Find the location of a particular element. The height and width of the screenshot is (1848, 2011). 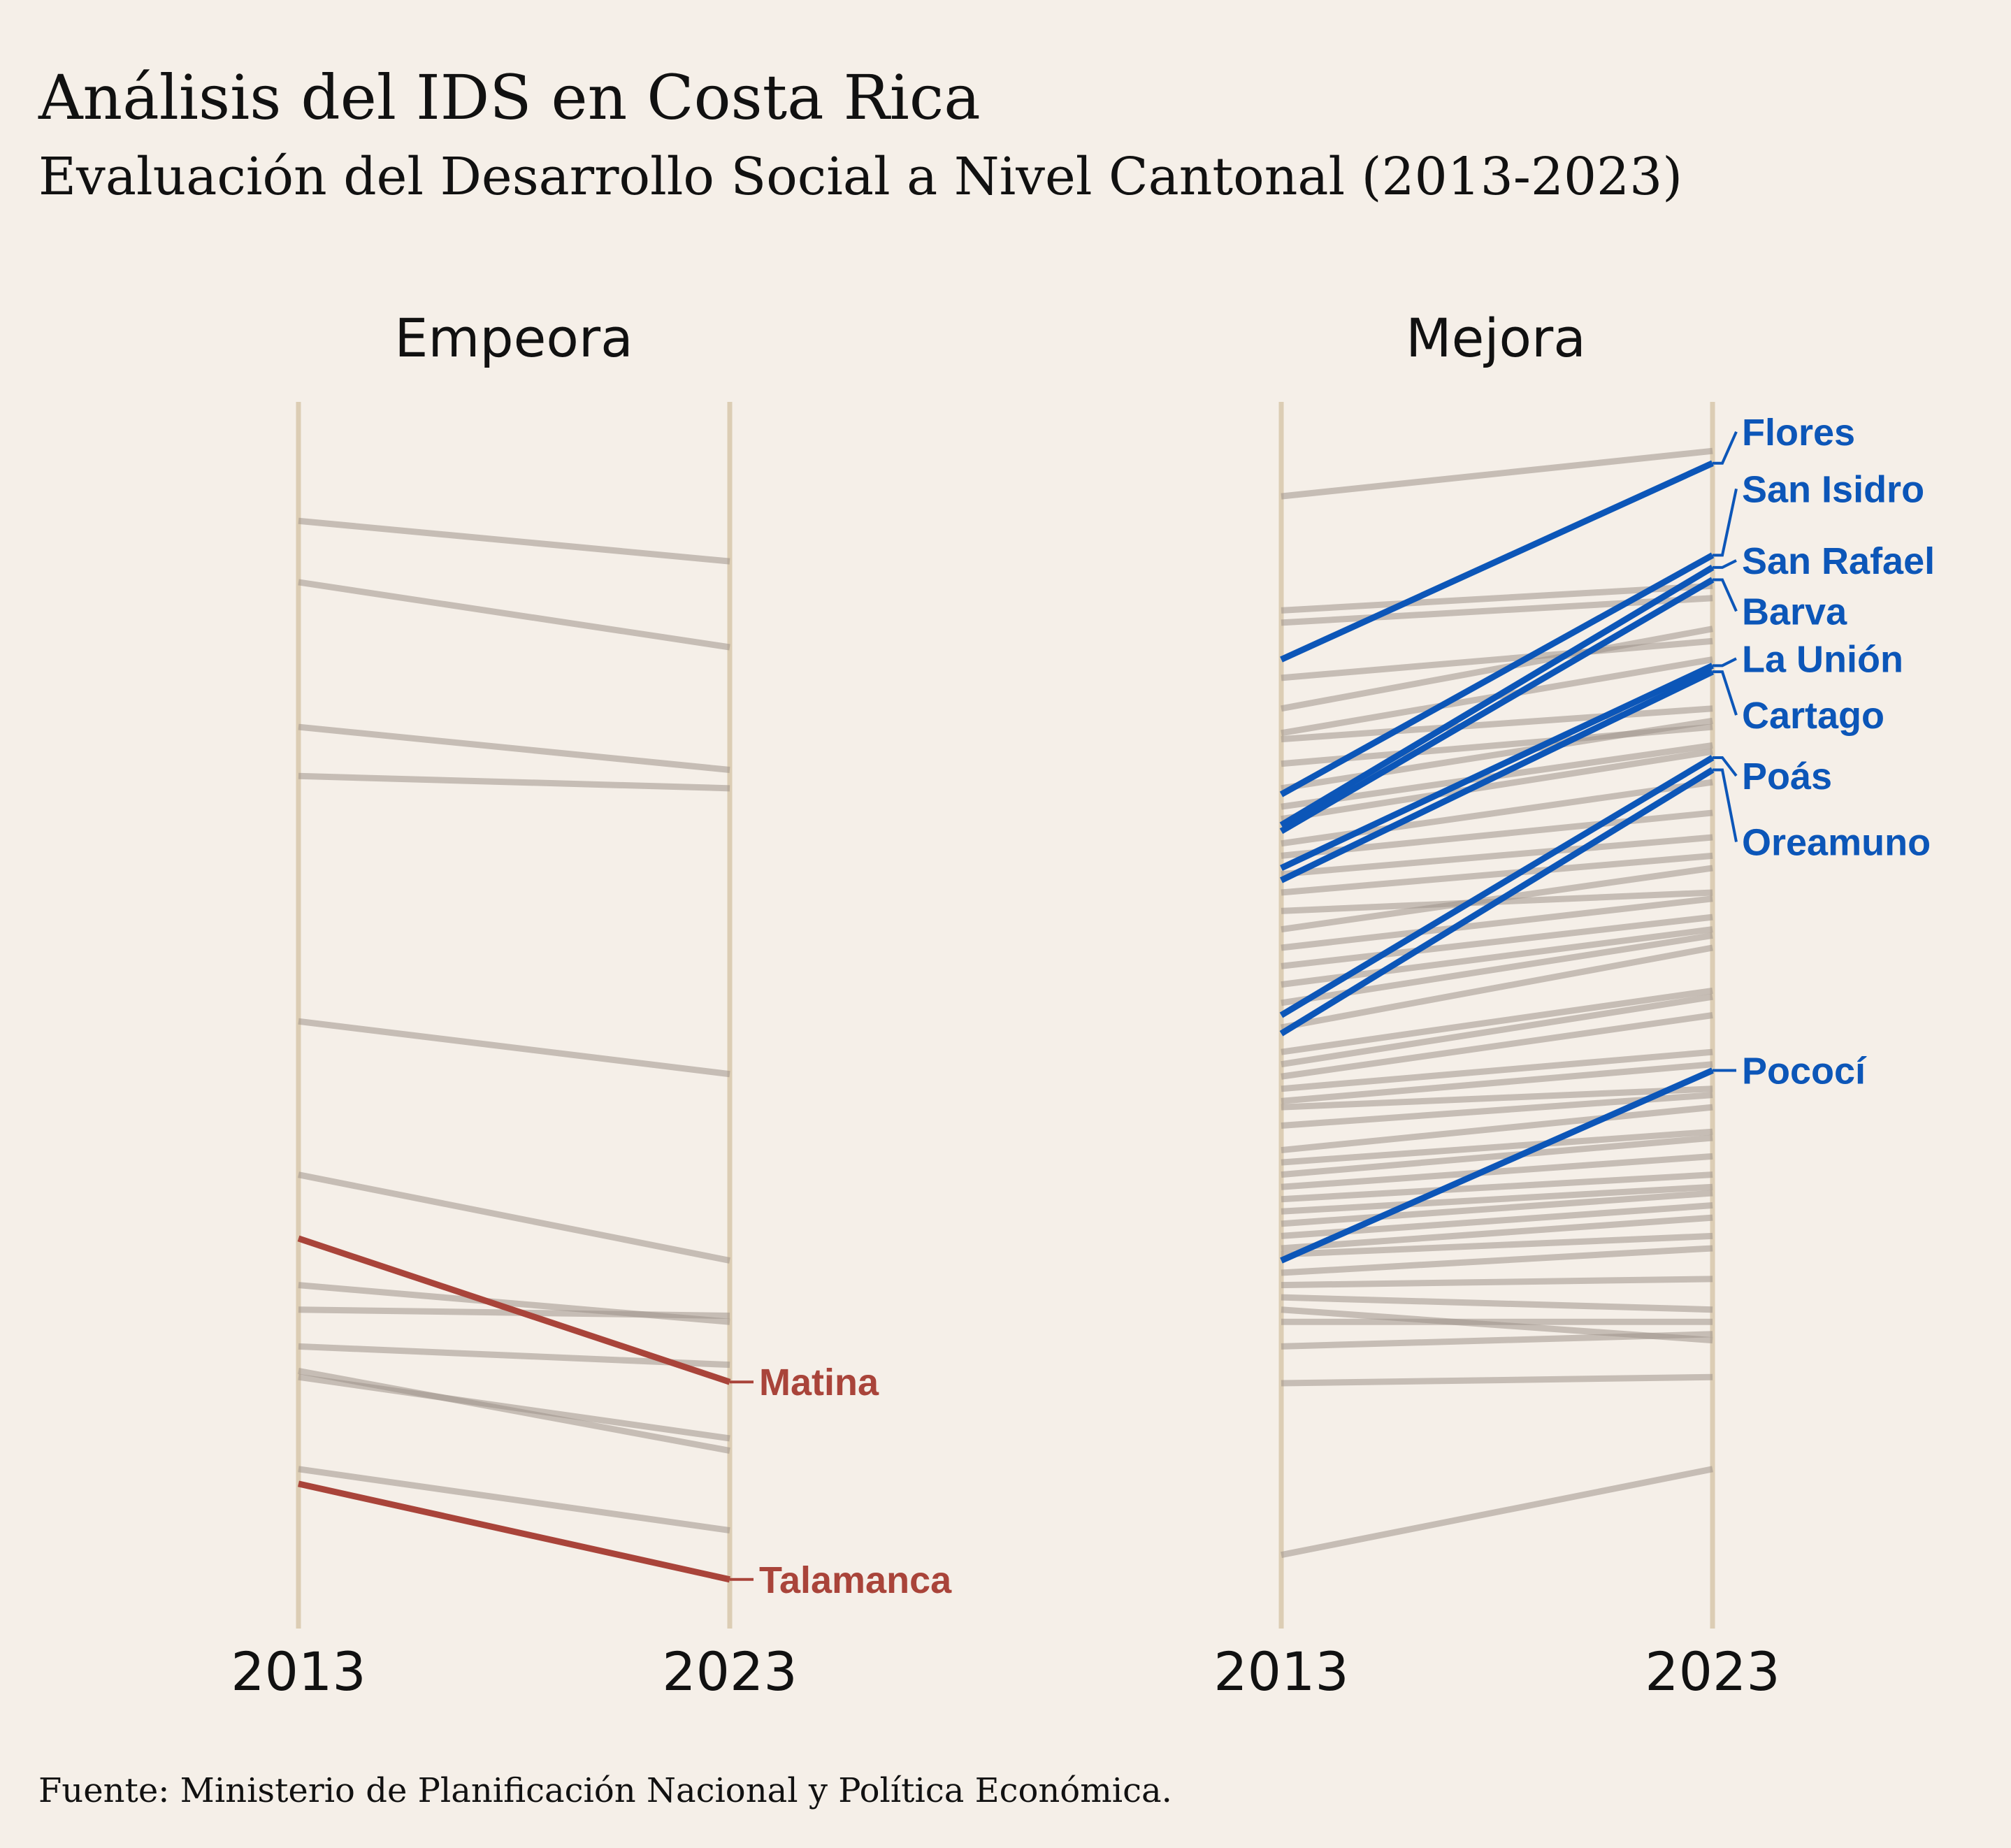

label-barva: Barva is located at coordinates (1794, 612).